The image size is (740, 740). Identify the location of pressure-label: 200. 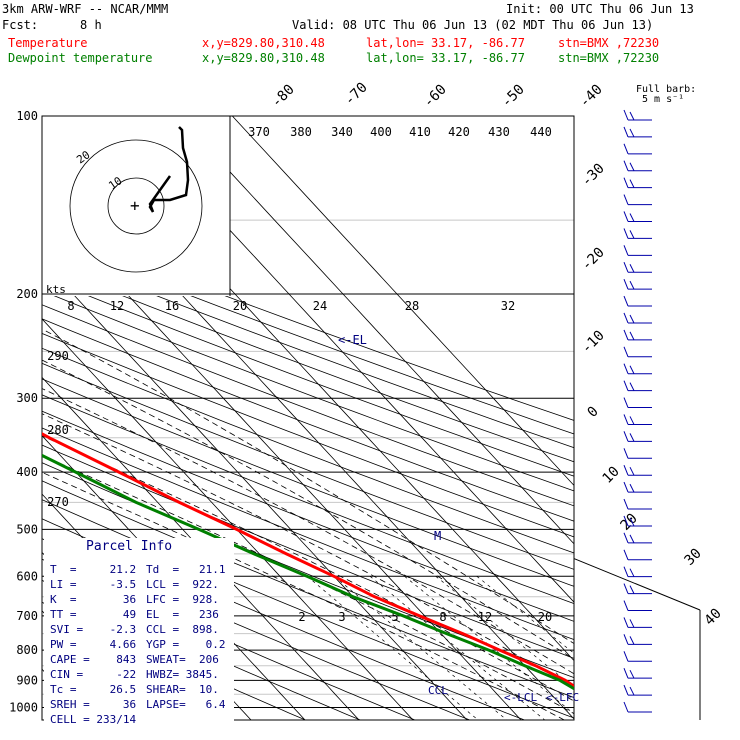
(27, 294).